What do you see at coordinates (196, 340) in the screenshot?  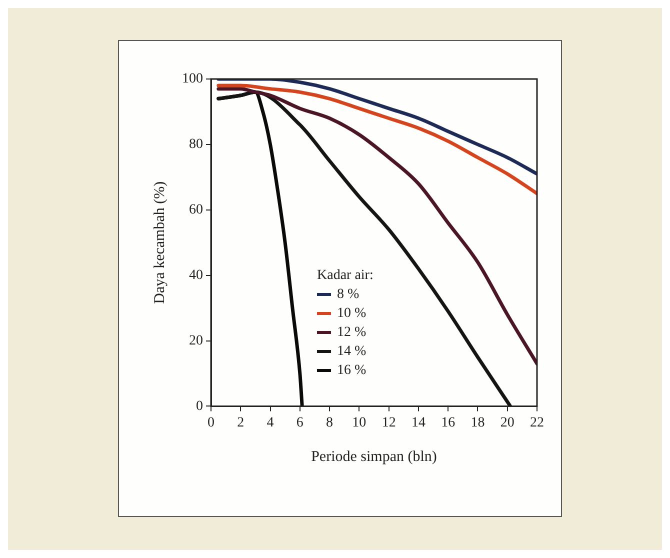 I see `y-tick-label: 20` at bounding box center [196, 340].